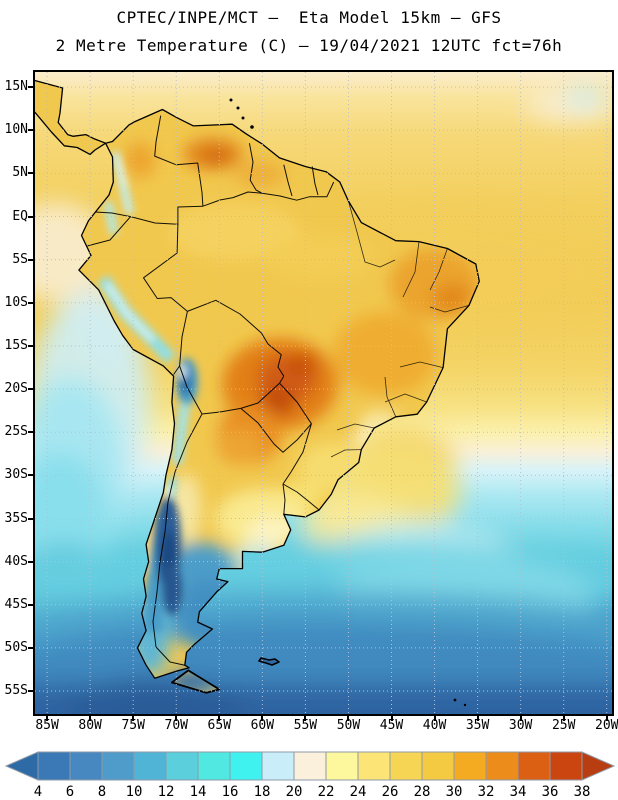  Describe the element at coordinates (219, 725) in the screenshot. I see `lon-tick-label: 65W` at that location.